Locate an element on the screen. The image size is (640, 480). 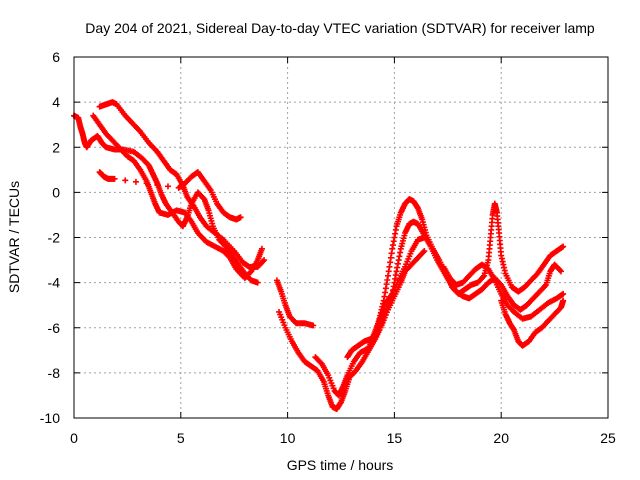
x-tick-label: 10 is located at coordinates (288, 438).